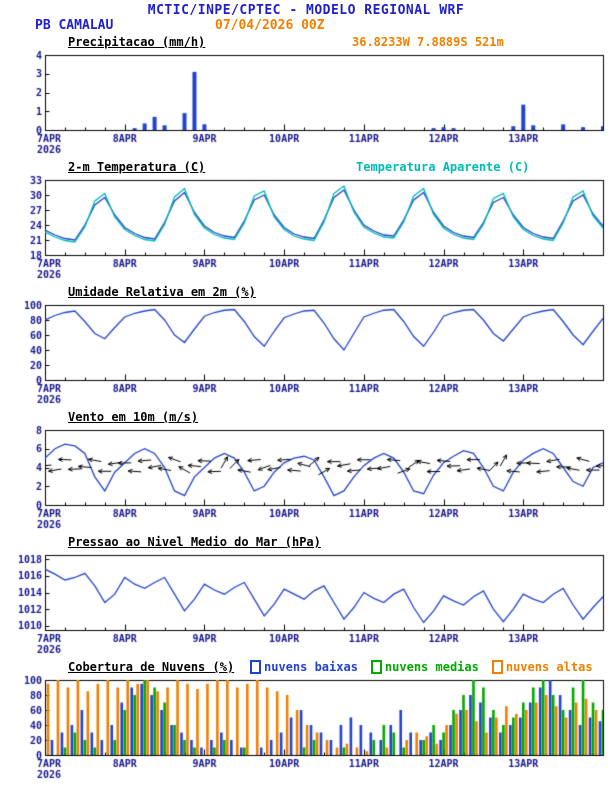 The width and height of the screenshot is (612, 792). What do you see at coordinates (74, 25) in the screenshot?
I see `station-name: PB CAMALAU` at bounding box center [74, 25].